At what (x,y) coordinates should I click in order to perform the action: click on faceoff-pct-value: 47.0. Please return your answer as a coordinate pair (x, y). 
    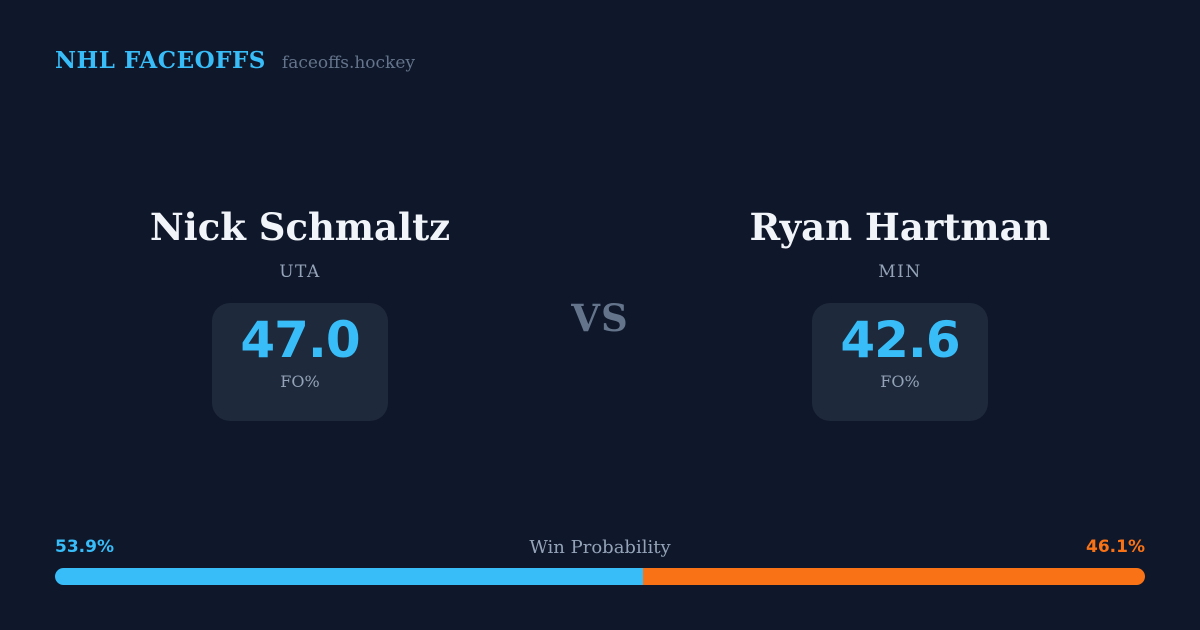
    Looking at the image, I should click on (300, 339).